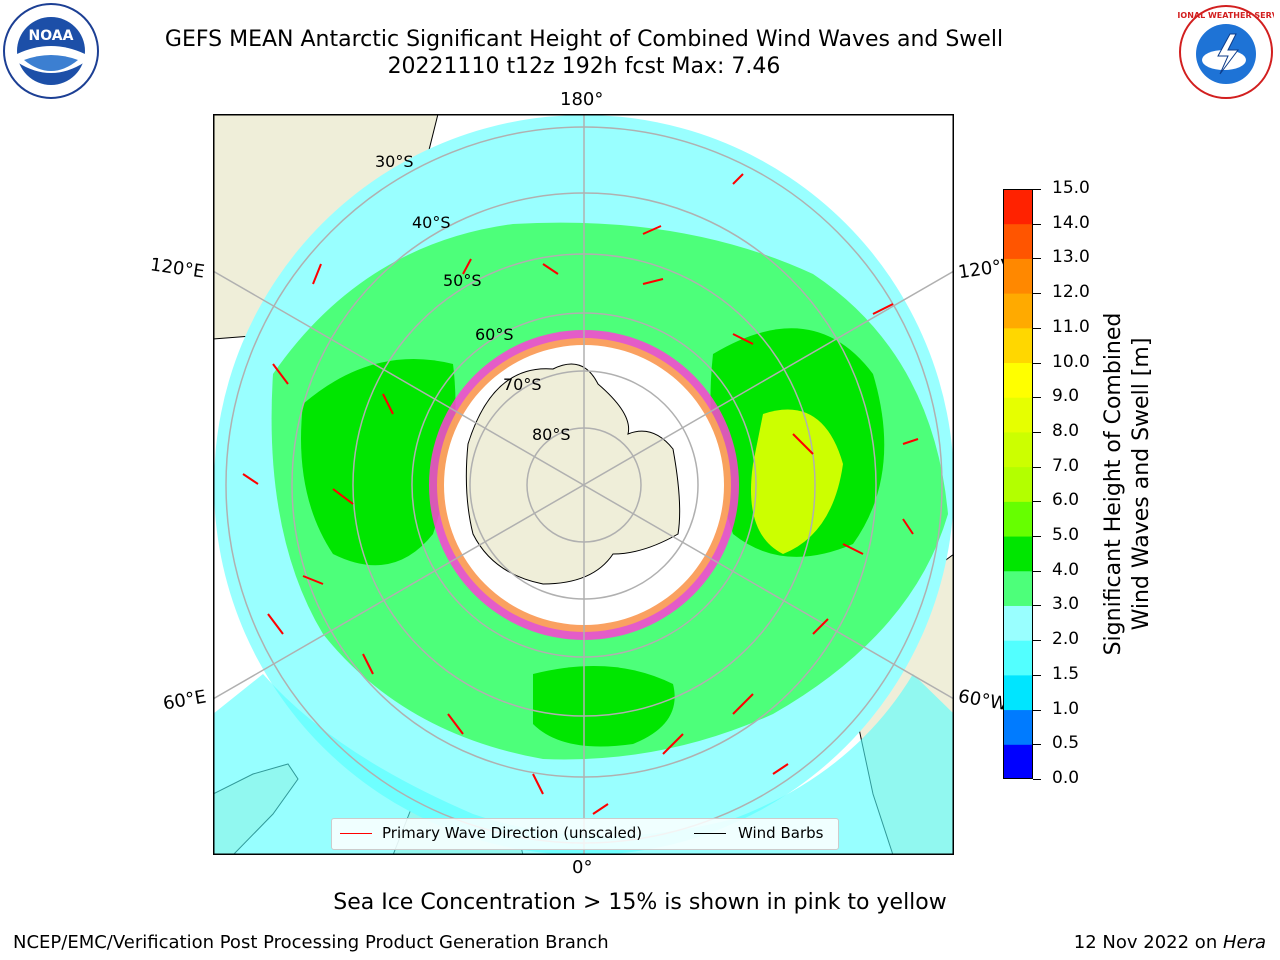 Image resolution: width=1280 pixels, height=960 pixels. What do you see at coordinates (582, 867) in the screenshot?
I see `lon-label-0: 0°` at bounding box center [582, 867].